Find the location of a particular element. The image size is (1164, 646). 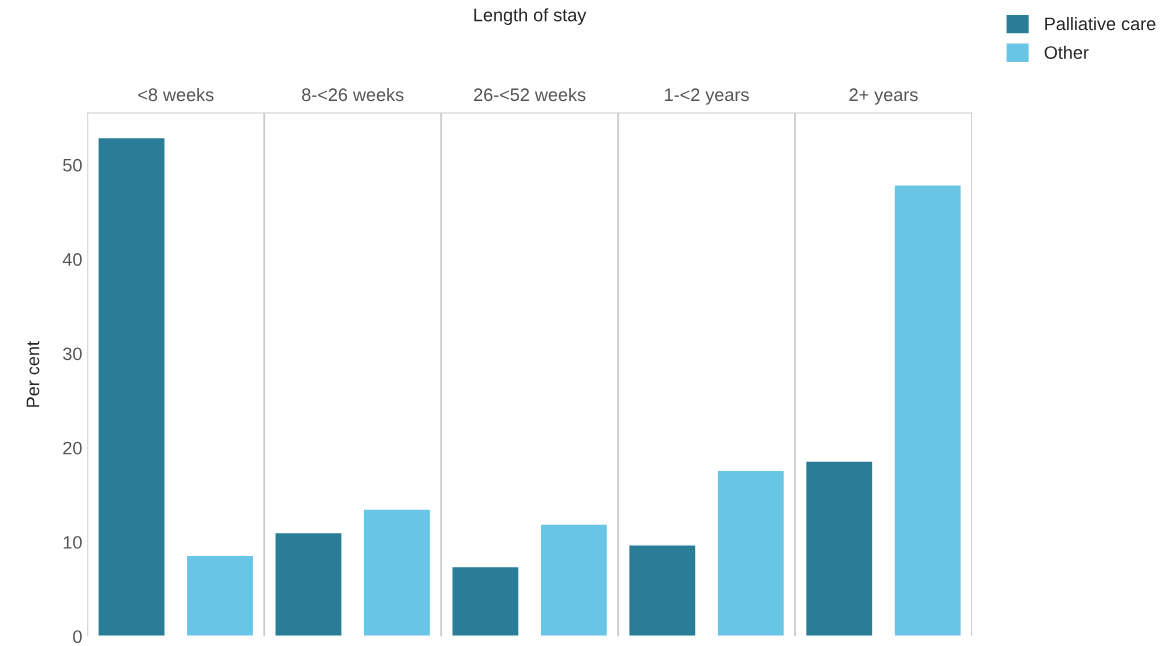

x-tick-label: 8-<26 weeks is located at coordinates (353, 94).